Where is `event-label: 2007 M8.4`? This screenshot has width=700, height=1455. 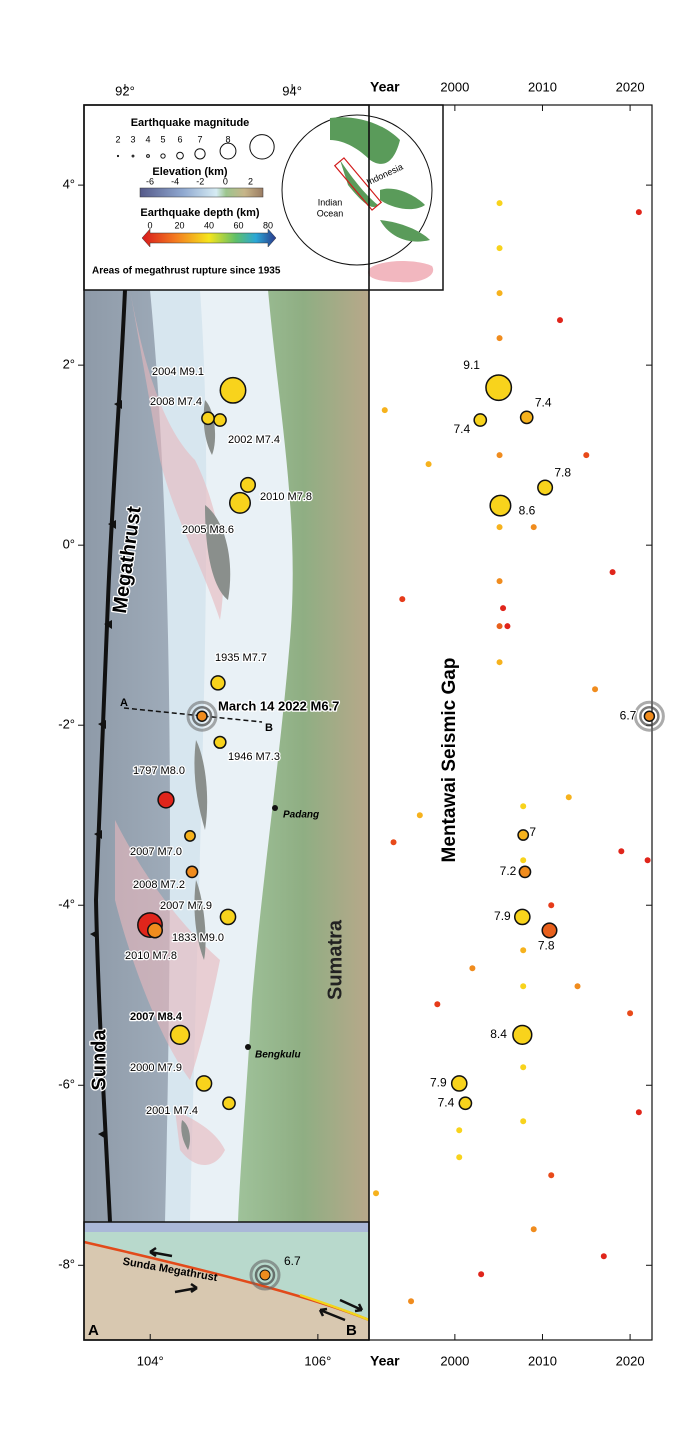 event-label: 2007 M8.4 is located at coordinates (156, 1017).